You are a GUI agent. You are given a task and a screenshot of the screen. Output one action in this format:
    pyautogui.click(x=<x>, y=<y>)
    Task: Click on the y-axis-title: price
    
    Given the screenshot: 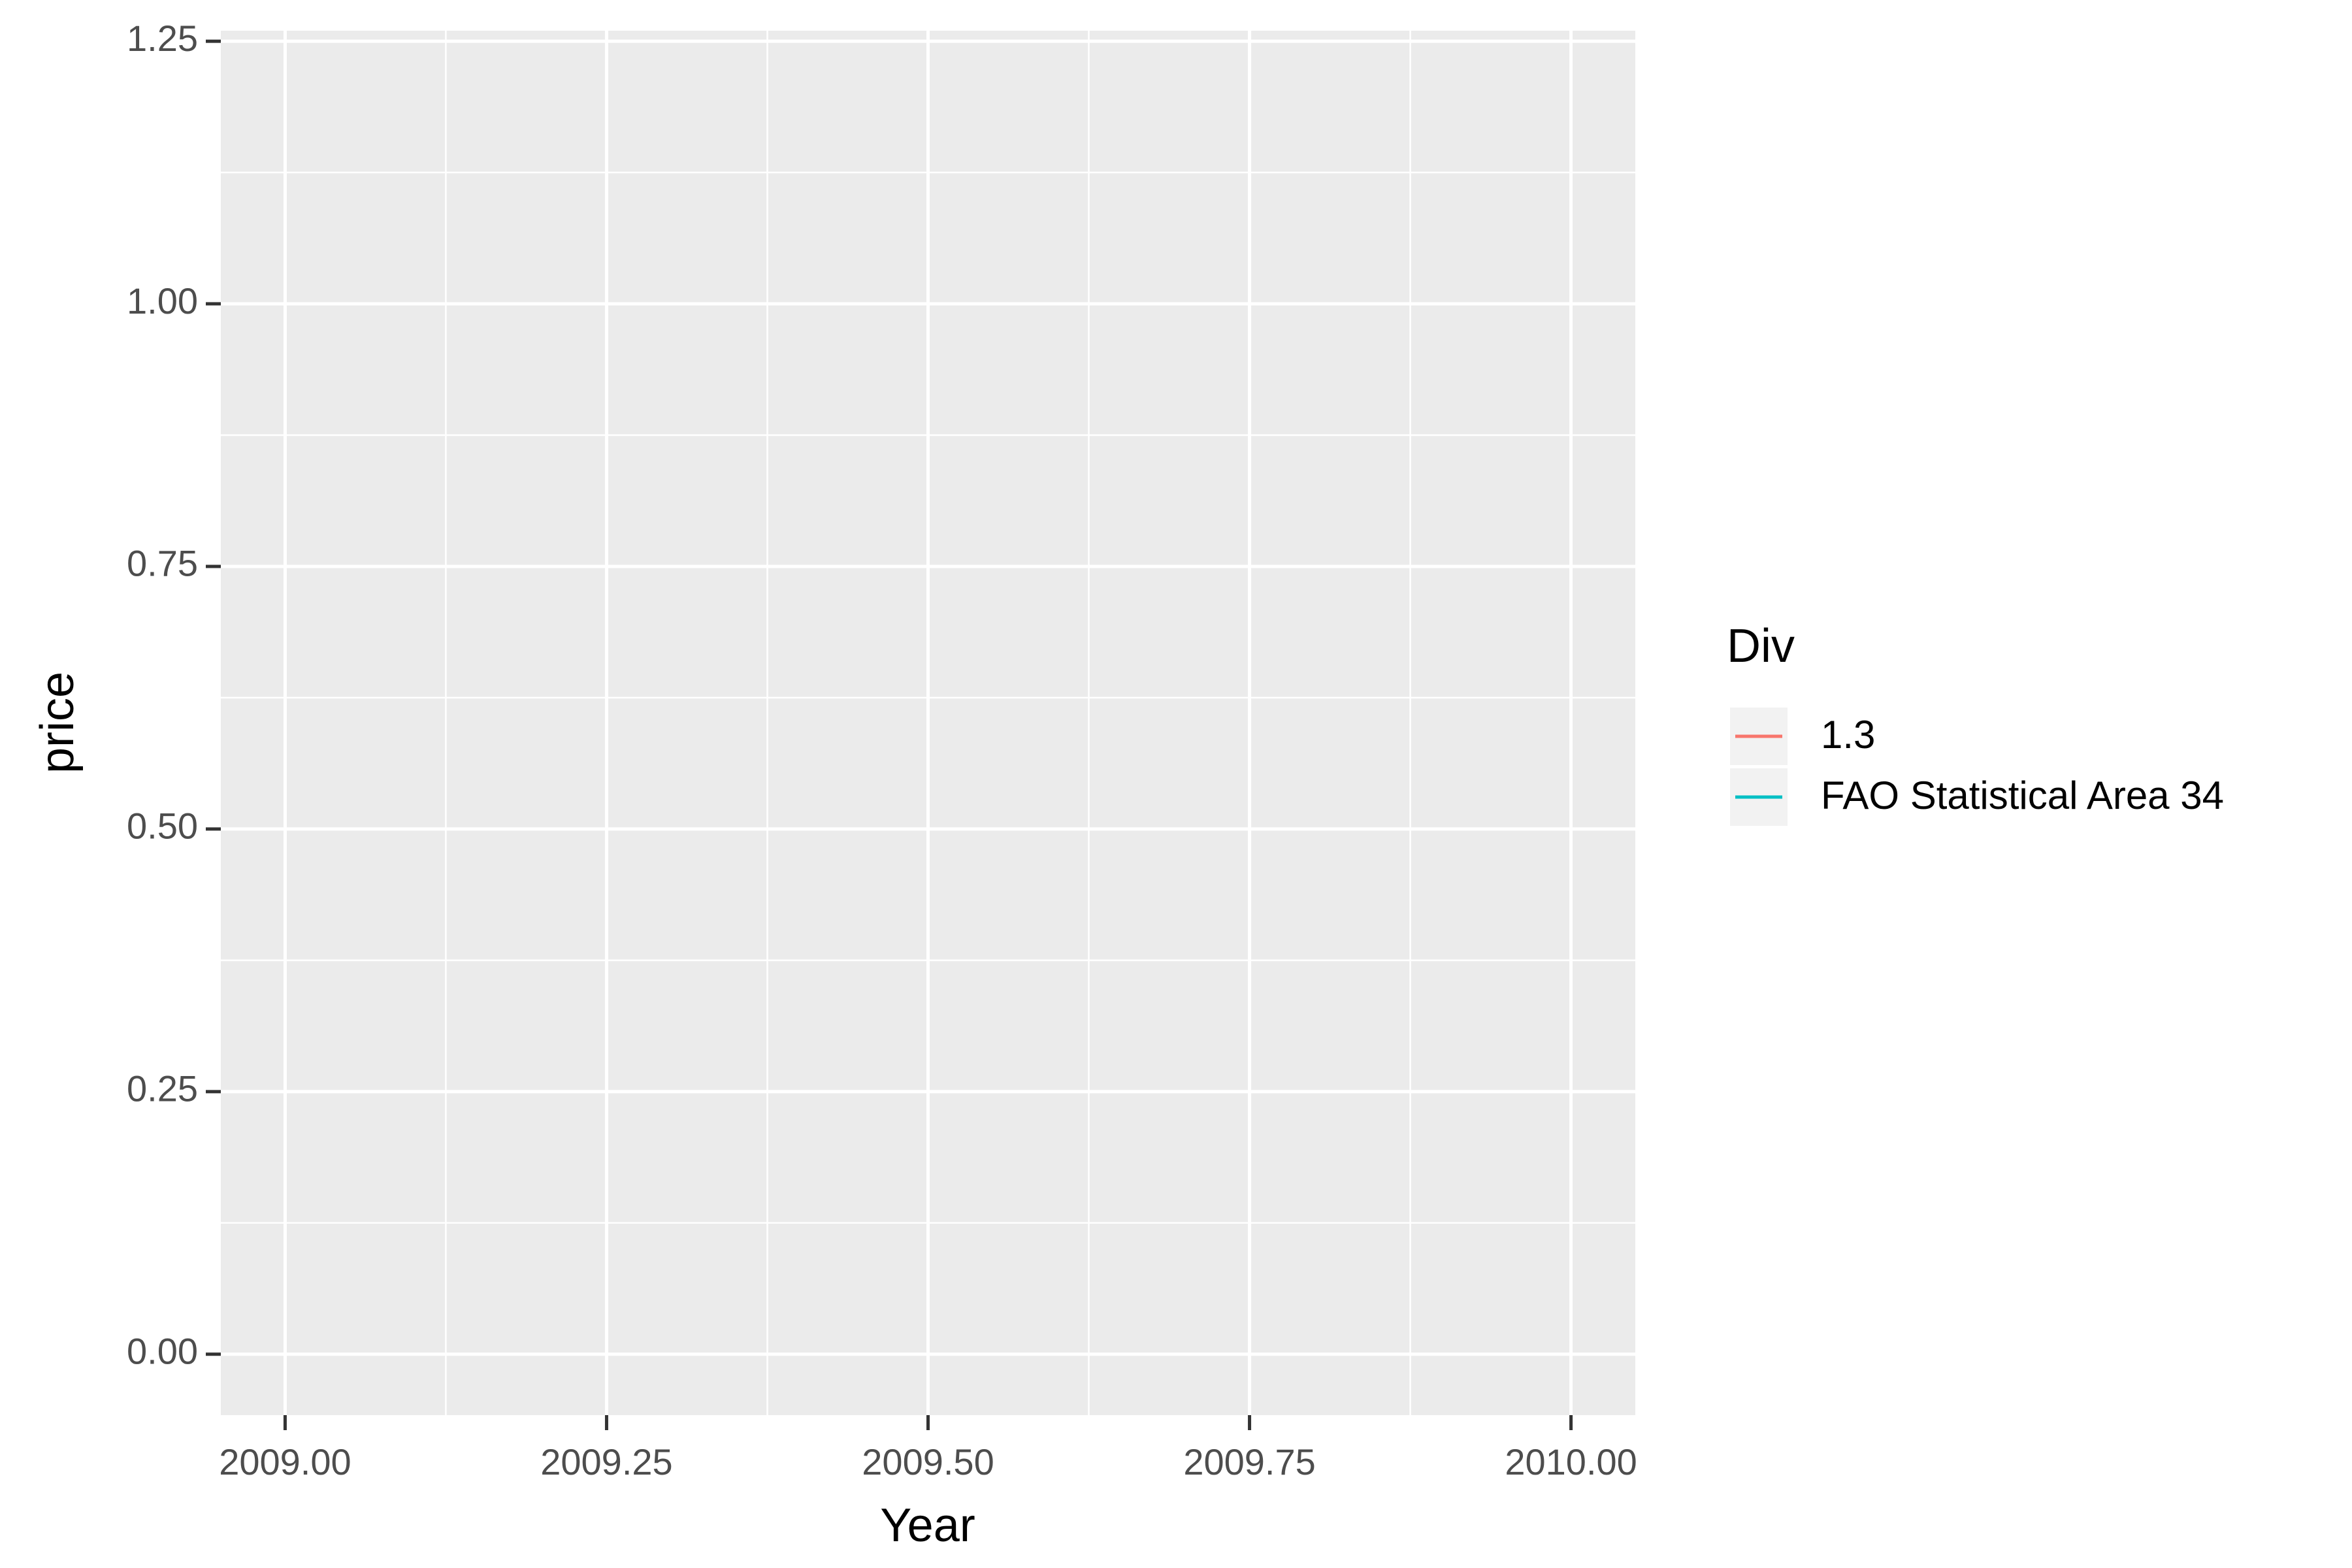 What is the action you would take?
    pyautogui.click(x=57, y=723)
    